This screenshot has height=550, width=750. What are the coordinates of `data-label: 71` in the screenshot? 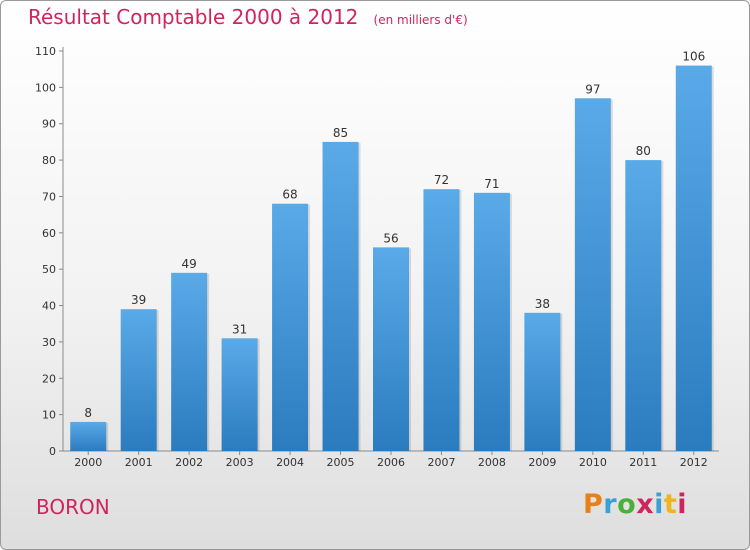 It's located at (491, 184).